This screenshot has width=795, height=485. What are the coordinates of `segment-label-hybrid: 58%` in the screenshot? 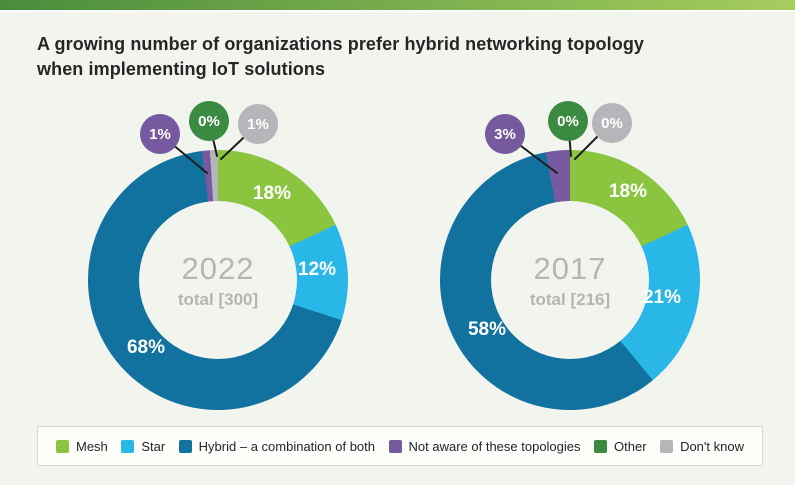 It's located at (487, 329).